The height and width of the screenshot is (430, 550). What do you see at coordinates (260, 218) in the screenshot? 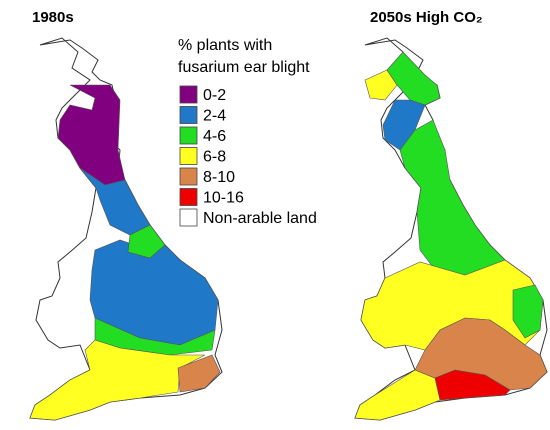
I see `legend-label: Non-arable land` at bounding box center [260, 218].